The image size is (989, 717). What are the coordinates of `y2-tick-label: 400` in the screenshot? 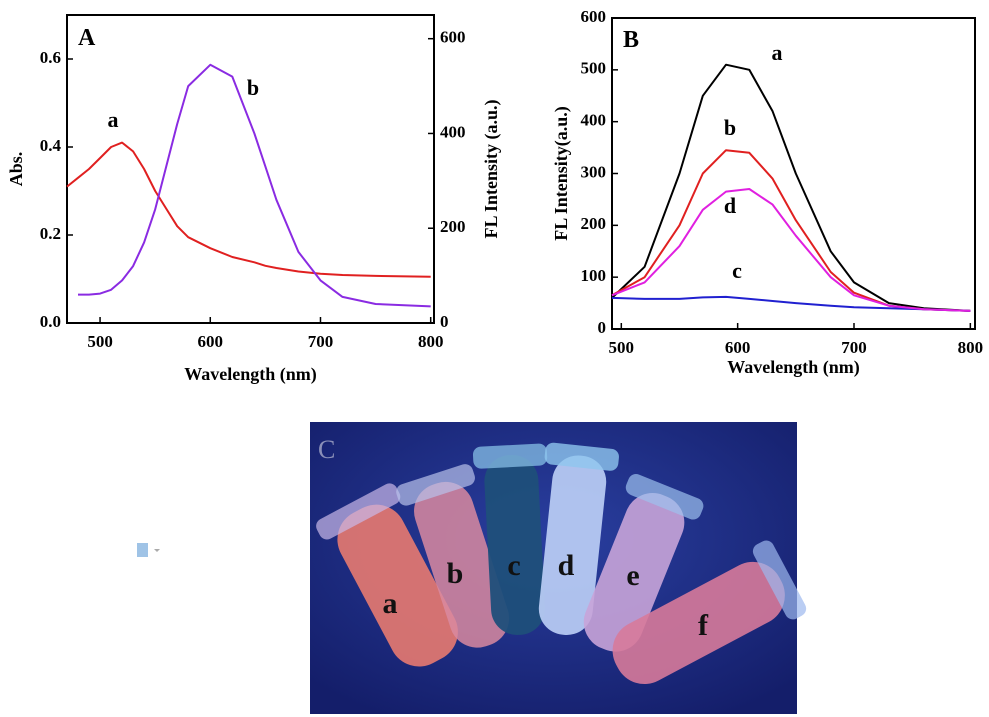 It's located at (453, 131).